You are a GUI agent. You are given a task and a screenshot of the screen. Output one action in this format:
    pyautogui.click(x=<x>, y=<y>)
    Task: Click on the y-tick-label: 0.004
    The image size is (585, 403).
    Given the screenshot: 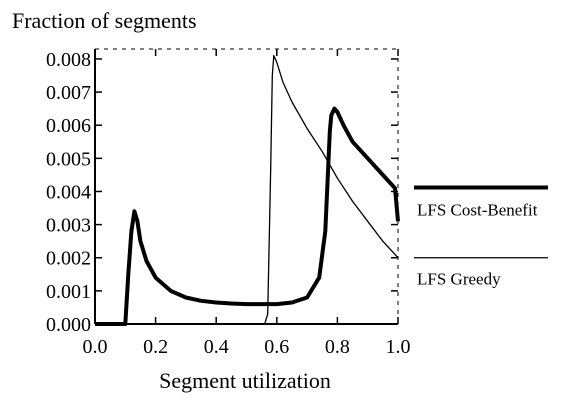 What is the action you would take?
    pyautogui.click(x=68, y=192)
    